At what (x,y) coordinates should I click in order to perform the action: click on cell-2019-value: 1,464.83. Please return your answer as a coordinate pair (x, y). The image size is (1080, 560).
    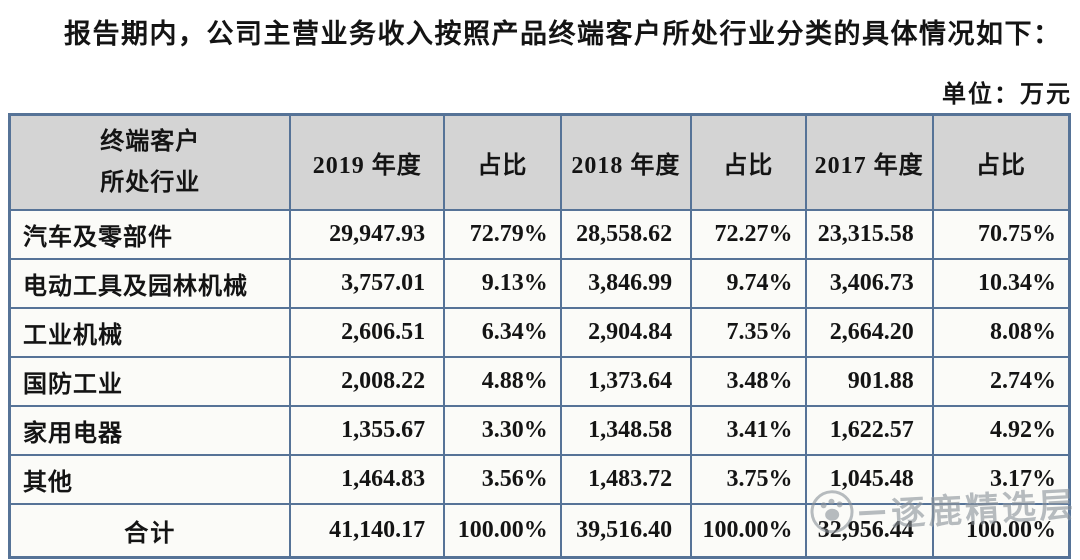
    Looking at the image, I should click on (367, 479).